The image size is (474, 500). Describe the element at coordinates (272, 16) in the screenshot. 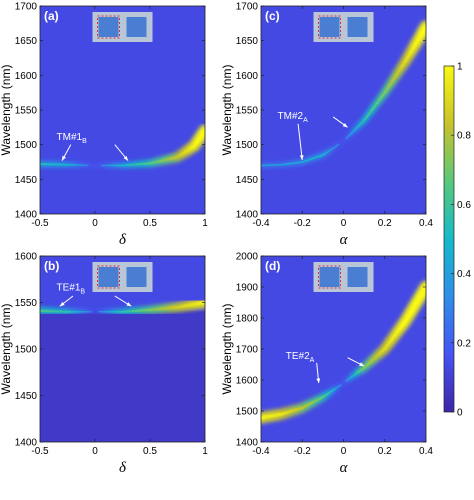

I see `panel-c-label: (c)` at that location.